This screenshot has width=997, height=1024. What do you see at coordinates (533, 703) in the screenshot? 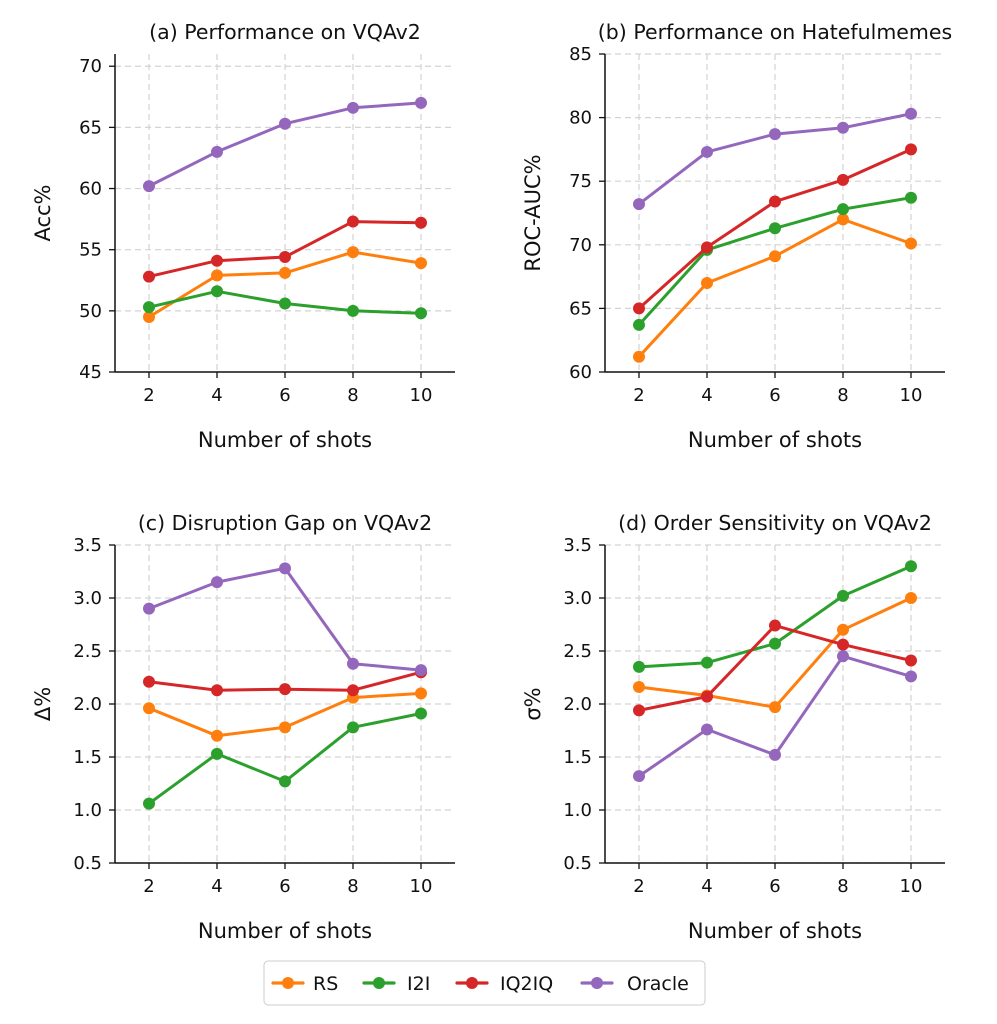
I see `y-axis-label: σ%` at bounding box center [533, 703].